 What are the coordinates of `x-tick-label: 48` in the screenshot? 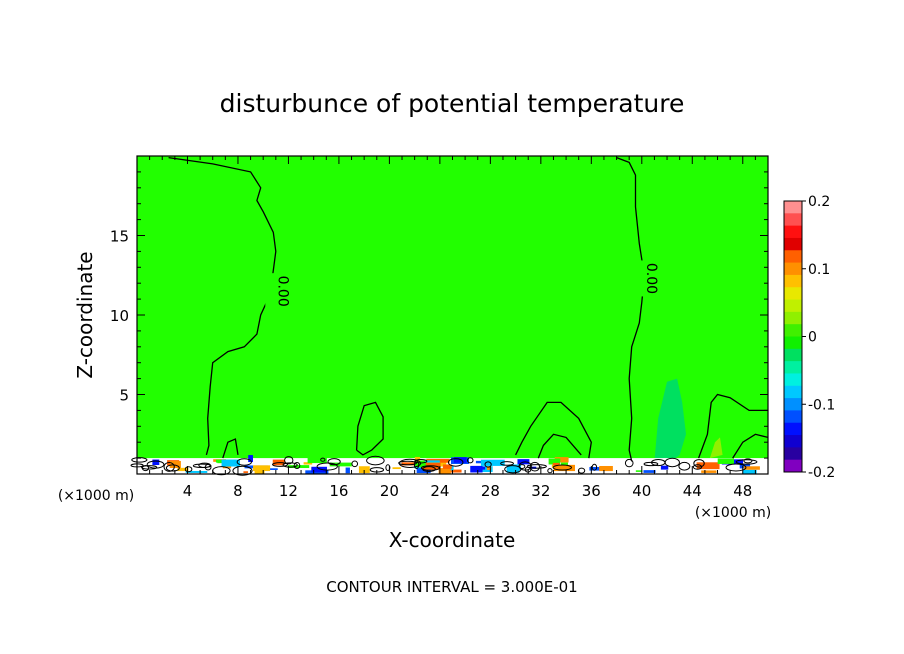 It's located at (742, 491).